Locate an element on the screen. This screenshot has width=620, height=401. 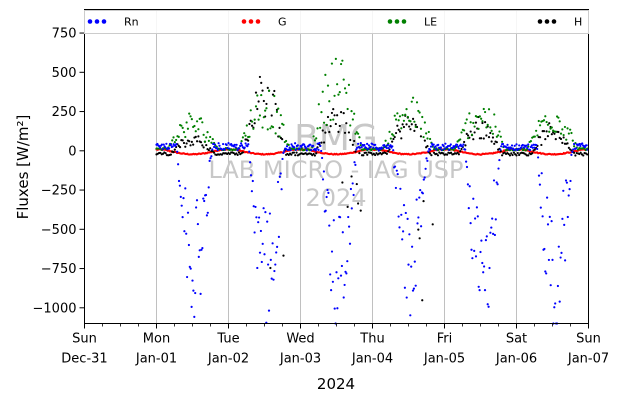
x-tick-date: Jan-04 is located at coordinates (372, 359).